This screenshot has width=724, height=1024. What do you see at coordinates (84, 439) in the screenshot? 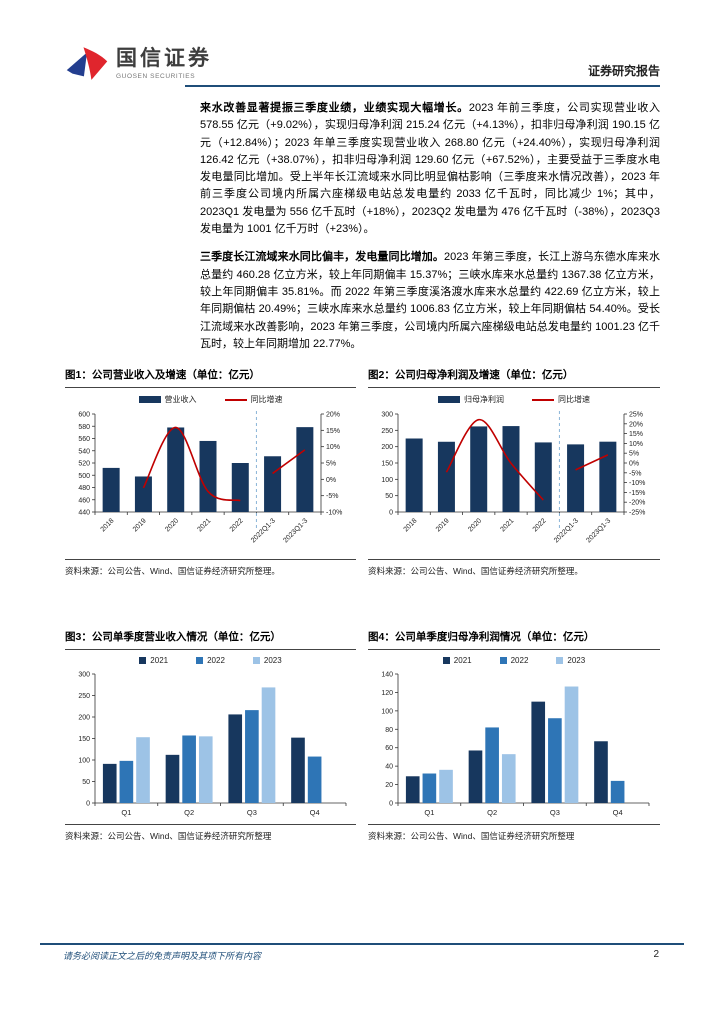
I see `svg-text: 560` at bounding box center [84, 439].